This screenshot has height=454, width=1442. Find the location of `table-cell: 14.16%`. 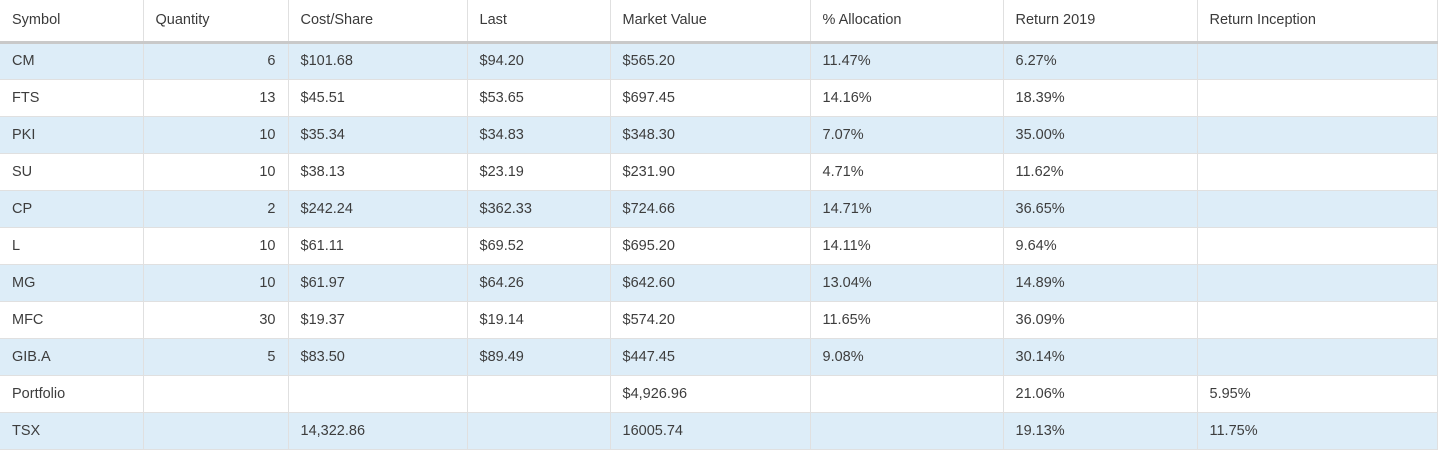

table-cell: 14.16% is located at coordinates (907, 98).